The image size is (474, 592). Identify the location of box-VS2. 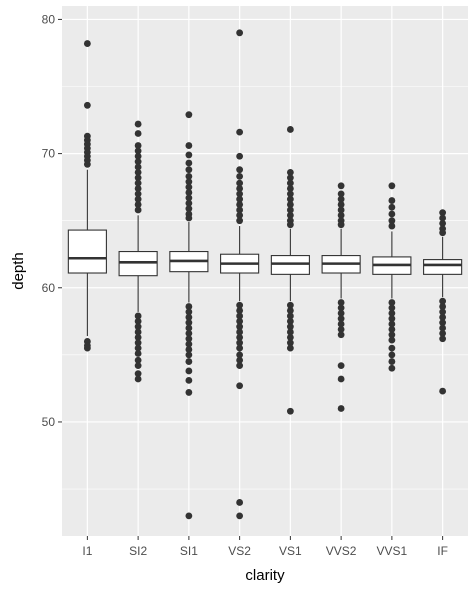
(240, 274).